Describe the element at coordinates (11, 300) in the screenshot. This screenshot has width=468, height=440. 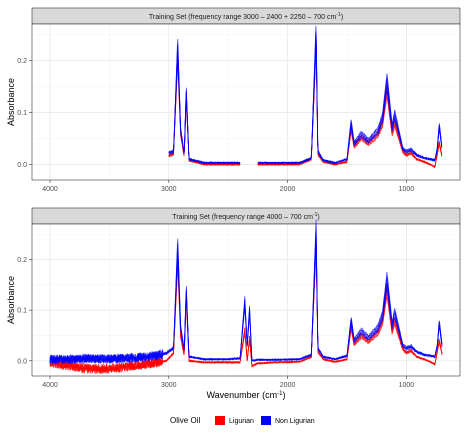
I see `panel-2-y-axis-title: Absorbance` at that location.